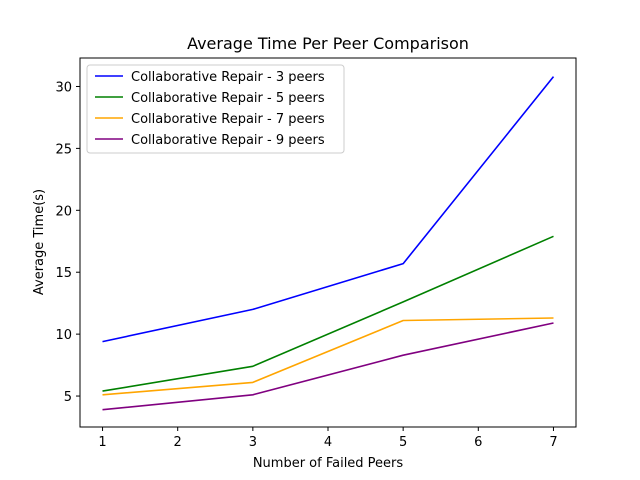 The image size is (640, 480). Describe the element at coordinates (63, 211) in the screenshot. I see `y-tick-label: 20` at that location.